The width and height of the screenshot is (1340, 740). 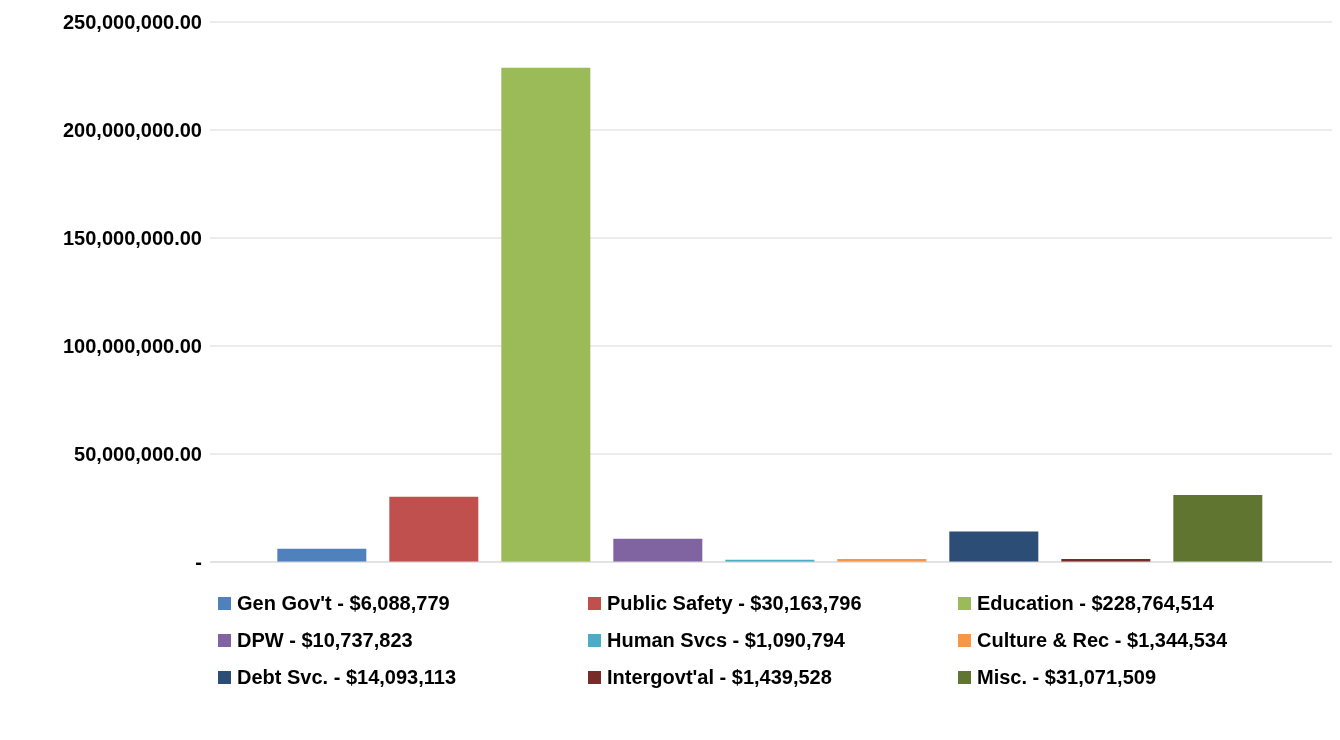 What do you see at coordinates (343, 603) in the screenshot?
I see `legend-label: Gen Gov't - $6,088,779` at bounding box center [343, 603].